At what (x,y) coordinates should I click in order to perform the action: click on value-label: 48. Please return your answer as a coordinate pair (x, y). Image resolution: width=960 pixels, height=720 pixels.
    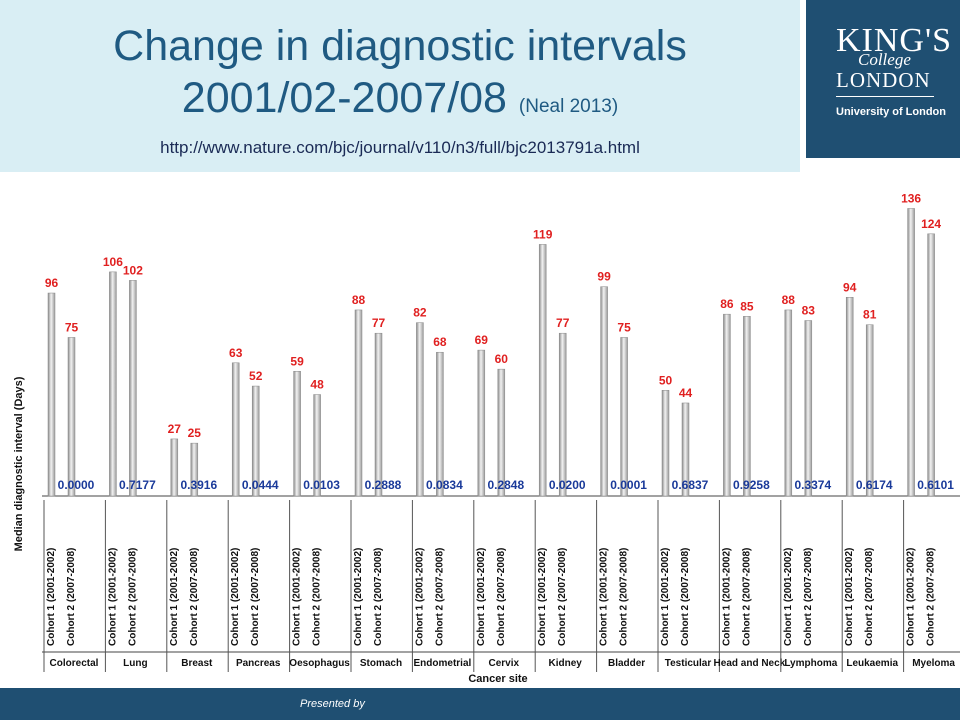
    Looking at the image, I should click on (317, 385).